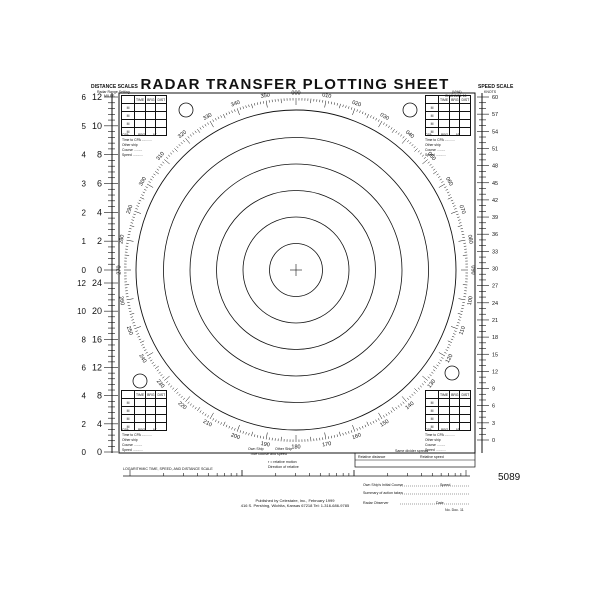 Image resolution: width=590 pixels, height=590 pixels. What do you see at coordinates (372, 457) in the screenshot?
I see `relative-distance-label: Relative distance` at bounding box center [372, 457].